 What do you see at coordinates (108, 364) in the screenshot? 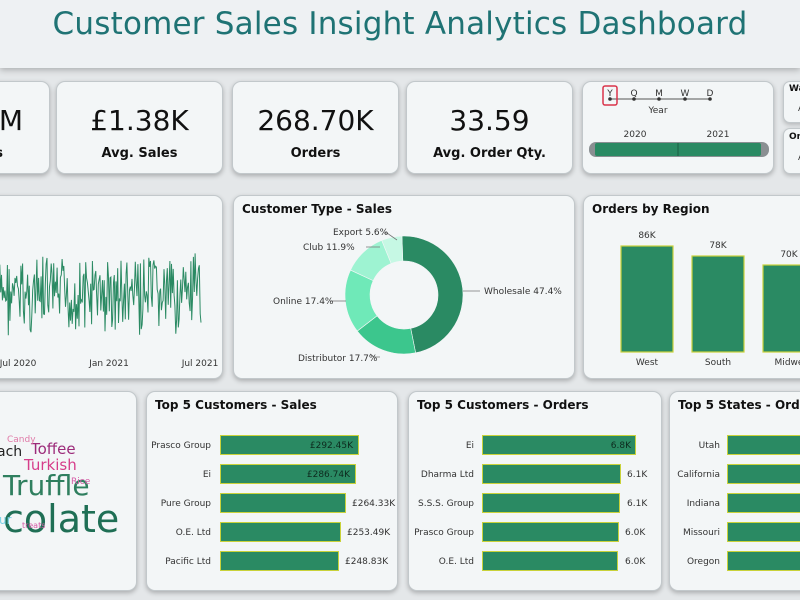
I see `x-tick-jan-2021: Jan 2021` at bounding box center [108, 364].